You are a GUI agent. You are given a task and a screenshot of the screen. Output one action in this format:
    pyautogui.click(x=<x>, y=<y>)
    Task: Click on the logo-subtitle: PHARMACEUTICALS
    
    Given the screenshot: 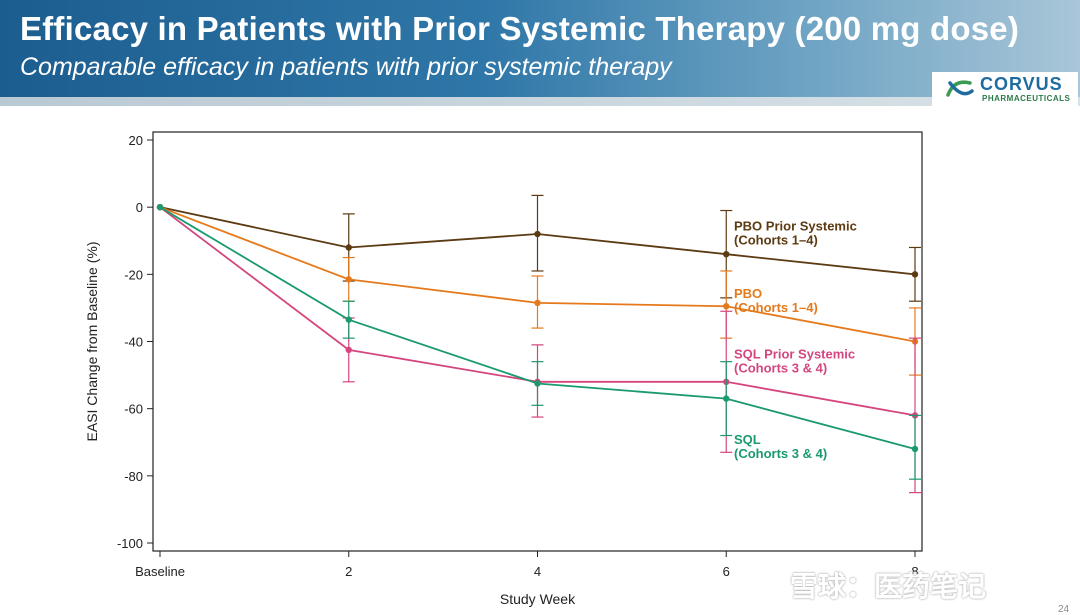 What is the action you would take?
    pyautogui.click(x=1026, y=98)
    